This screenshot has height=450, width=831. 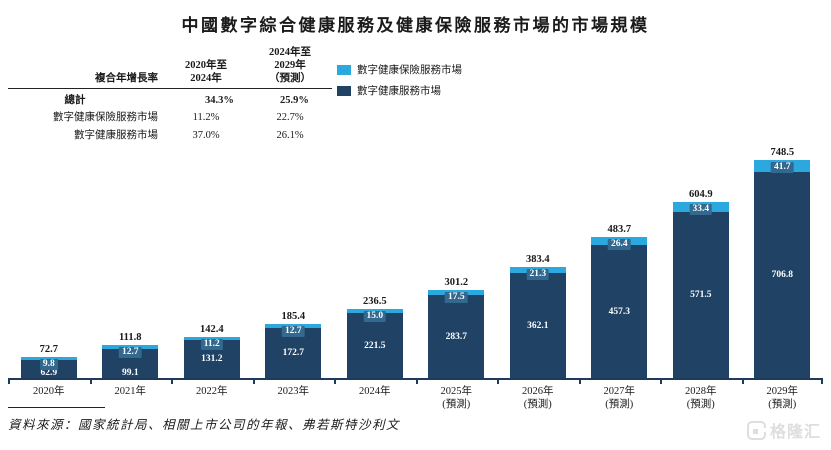 What do you see at coordinates (130, 337) in the screenshot?
I see `bar-total-label: 111.8` at bounding box center [130, 337].